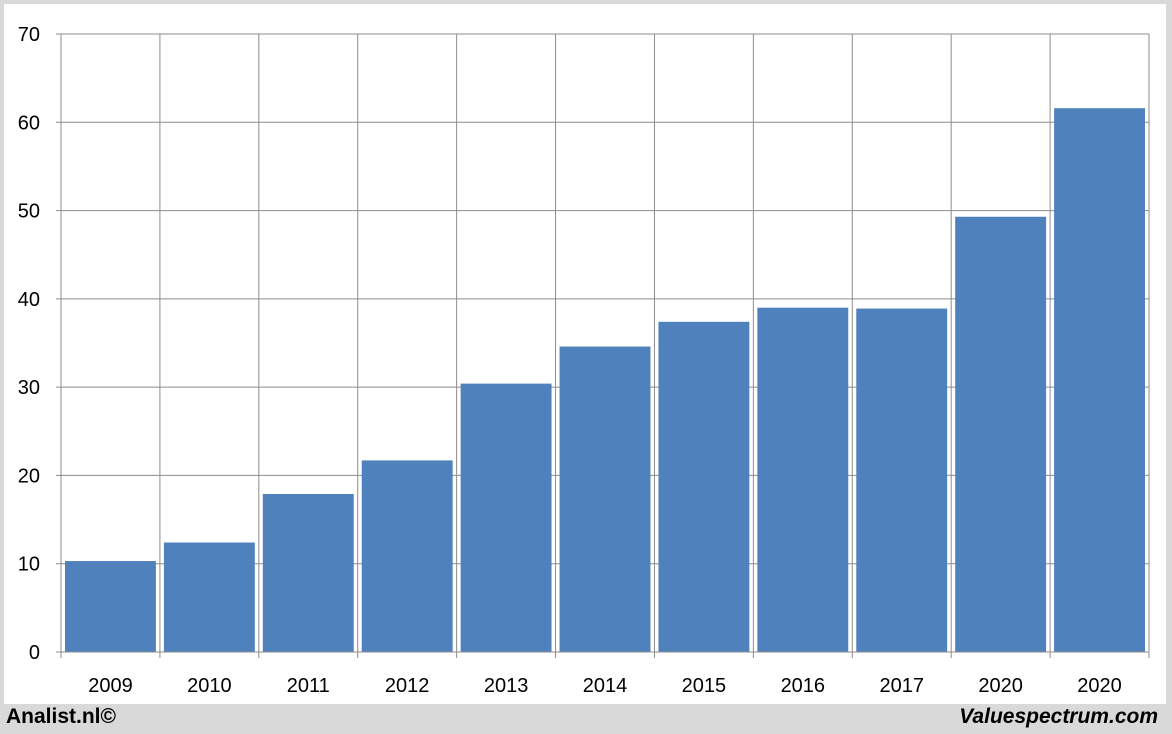 The height and width of the screenshot is (734, 1172). Describe the element at coordinates (110, 686) in the screenshot. I see `x-tick-label: 2009` at that location.